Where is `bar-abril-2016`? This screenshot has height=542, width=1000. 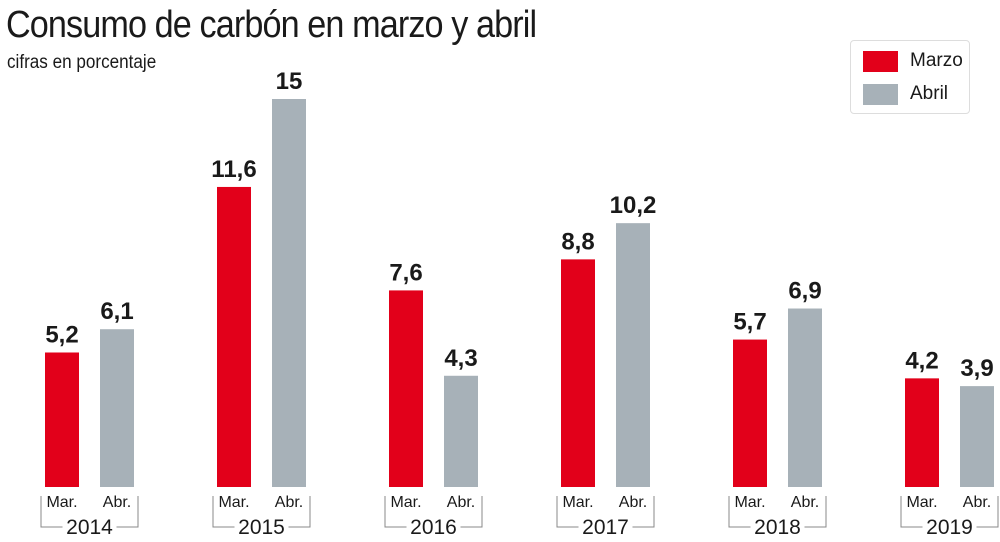 bar-abril-2016 is located at coordinates (461, 431).